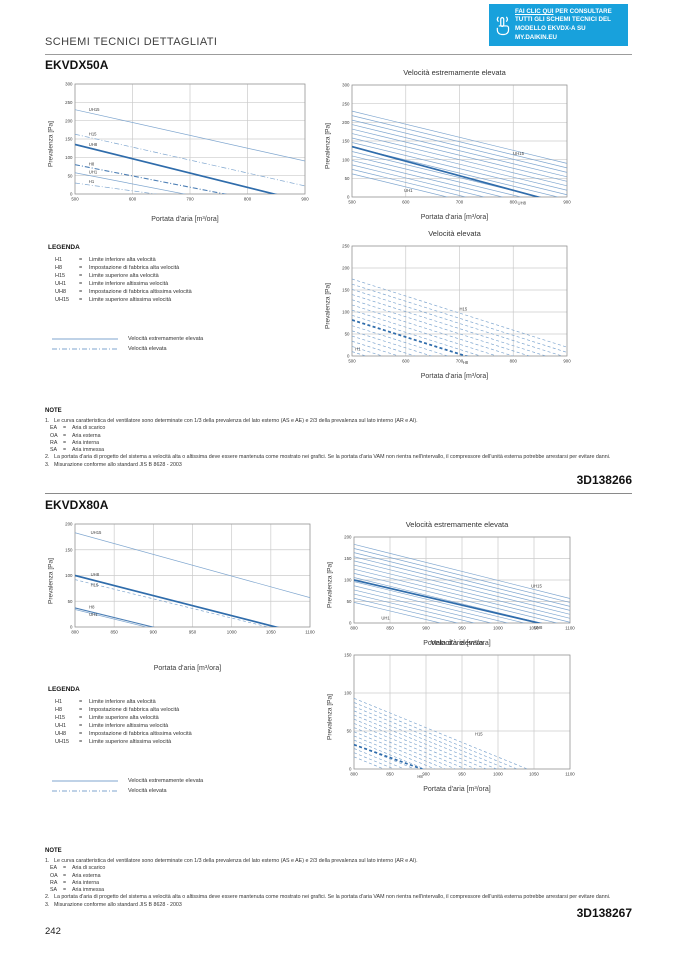 This screenshot has width=677, height=958. Describe the element at coordinates (406, 202) in the screenshot. I see `x-tick-label: 600` at that location.